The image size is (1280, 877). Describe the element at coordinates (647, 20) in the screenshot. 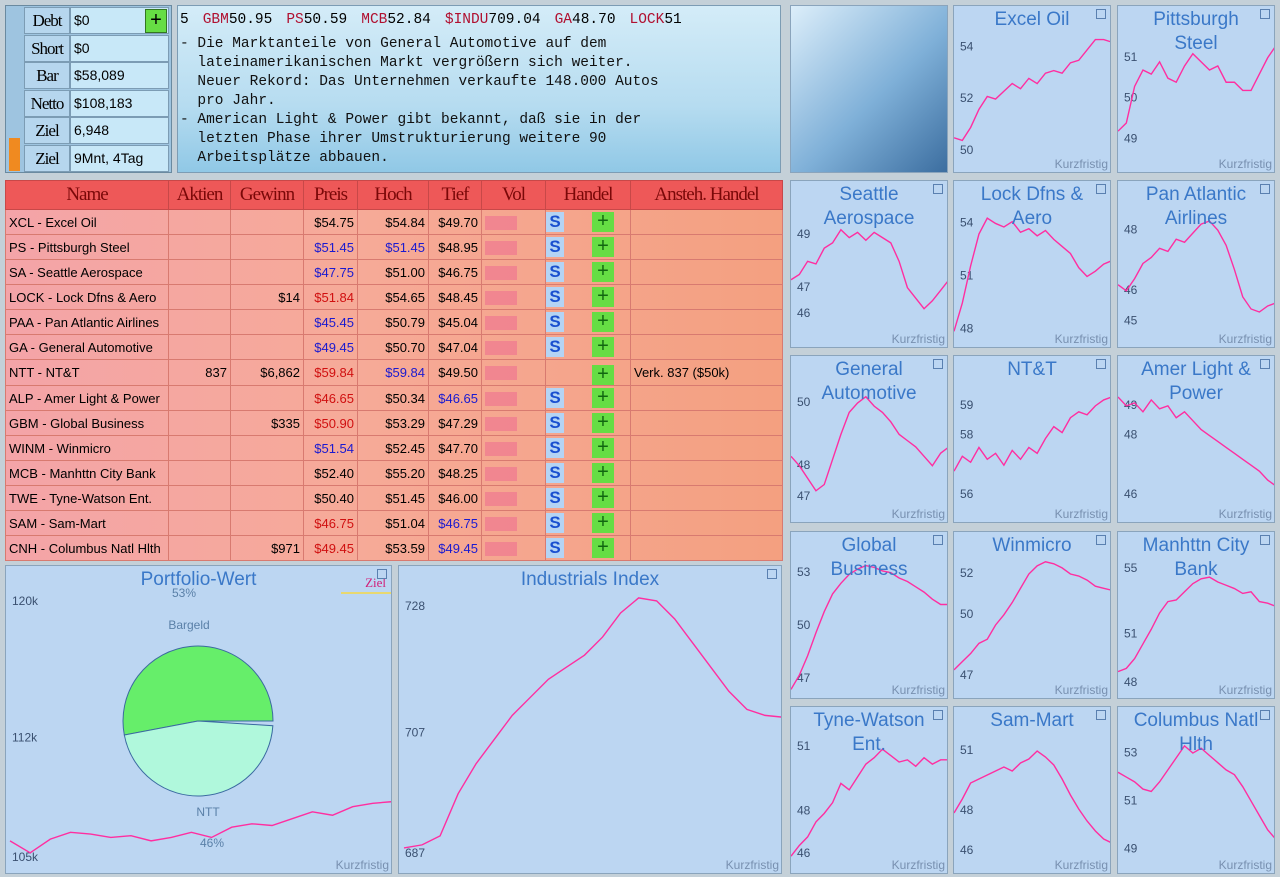

I see `ticker-symbol: LOCK` at that location.